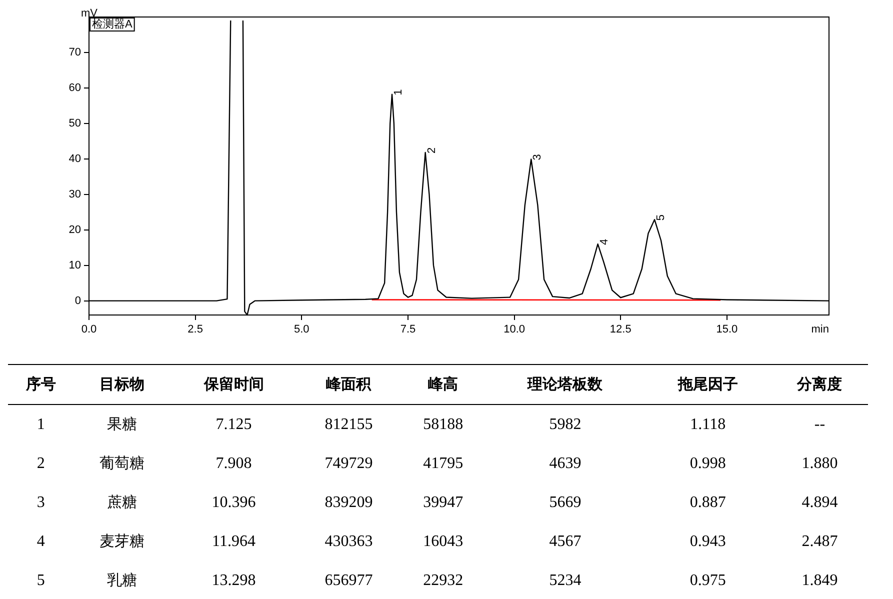 The width and height of the screenshot is (893, 599). What do you see at coordinates (74, 123) in the screenshot?
I see `y-tick-label: 50` at bounding box center [74, 123].